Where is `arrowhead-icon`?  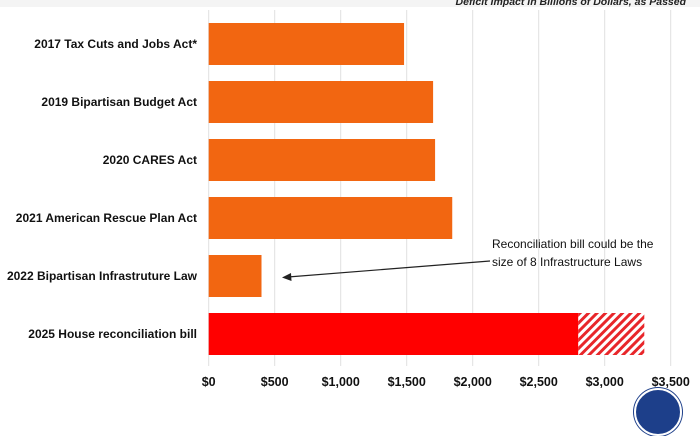
arrowhead-icon is located at coordinates (287, 277).